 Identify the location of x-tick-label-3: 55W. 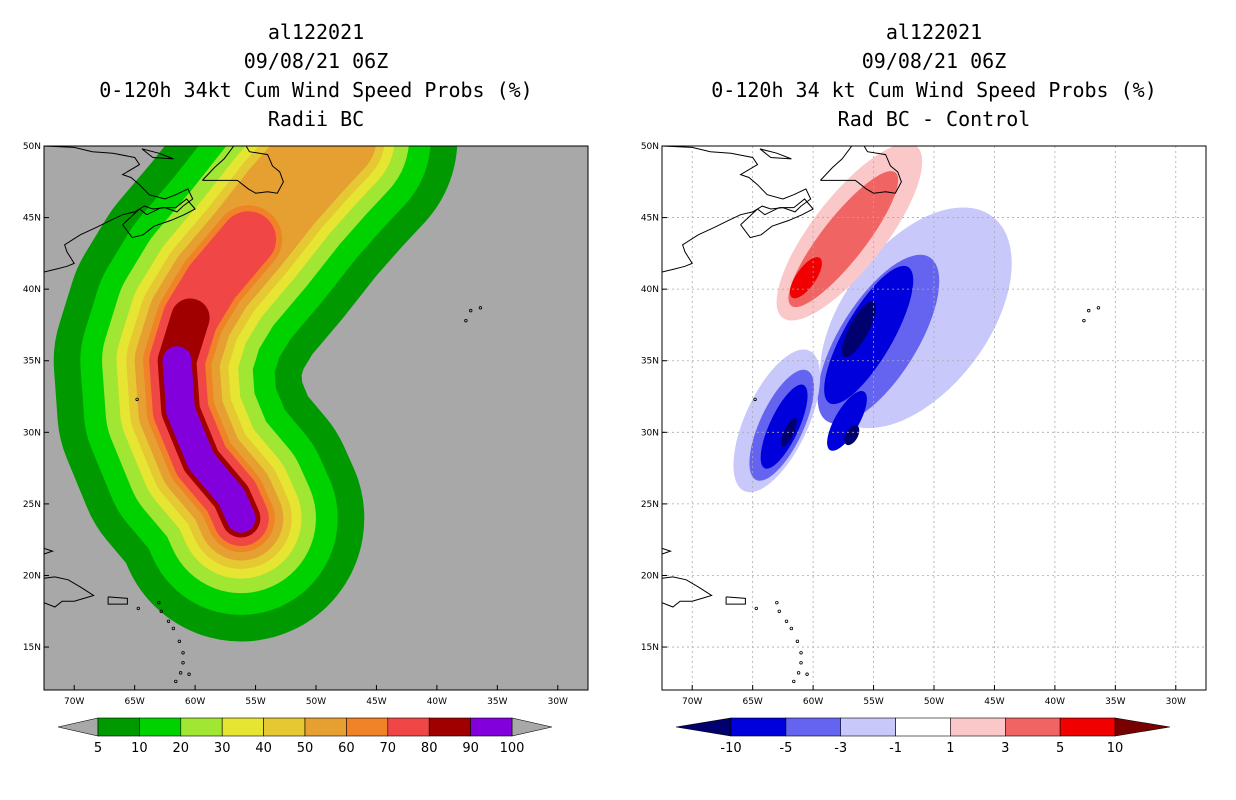
(873, 702).